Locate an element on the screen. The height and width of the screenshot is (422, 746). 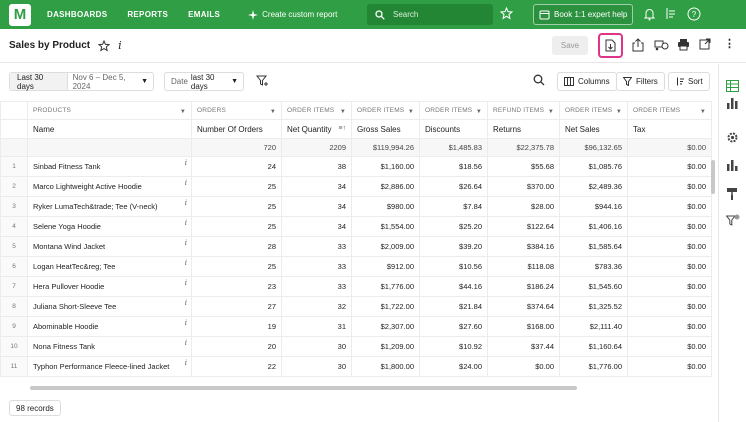
column-header-orders: Number Of Orders is located at coordinates (236, 129).